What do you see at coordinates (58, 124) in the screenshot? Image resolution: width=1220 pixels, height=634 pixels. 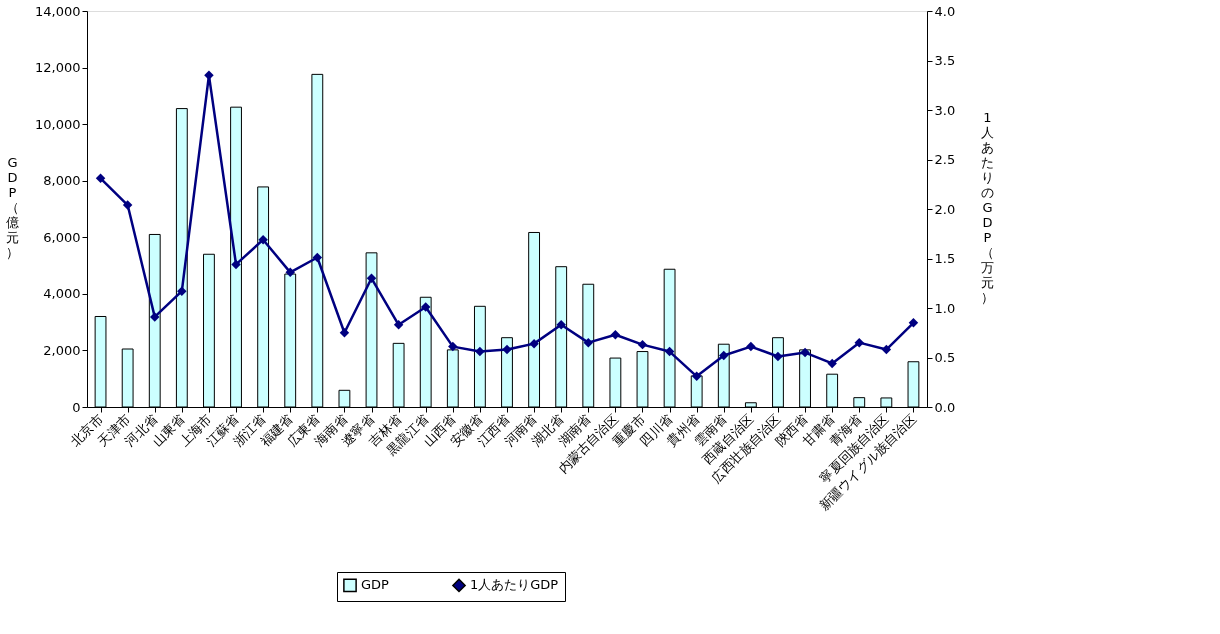 I see `y-tick-label: 10,000` at bounding box center [58, 124].